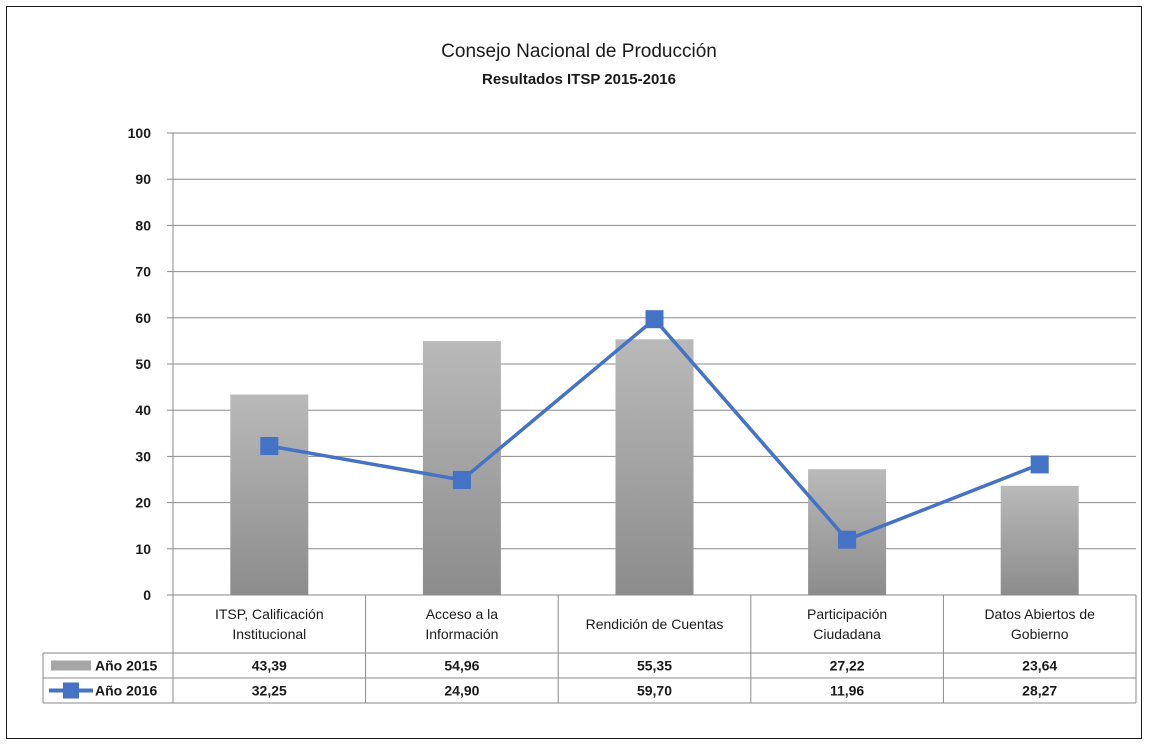 This screenshot has height=745, width=1150. Describe the element at coordinates (847, 691) in the screenshot. I see `table-cell-2016: 11,96` at that location.